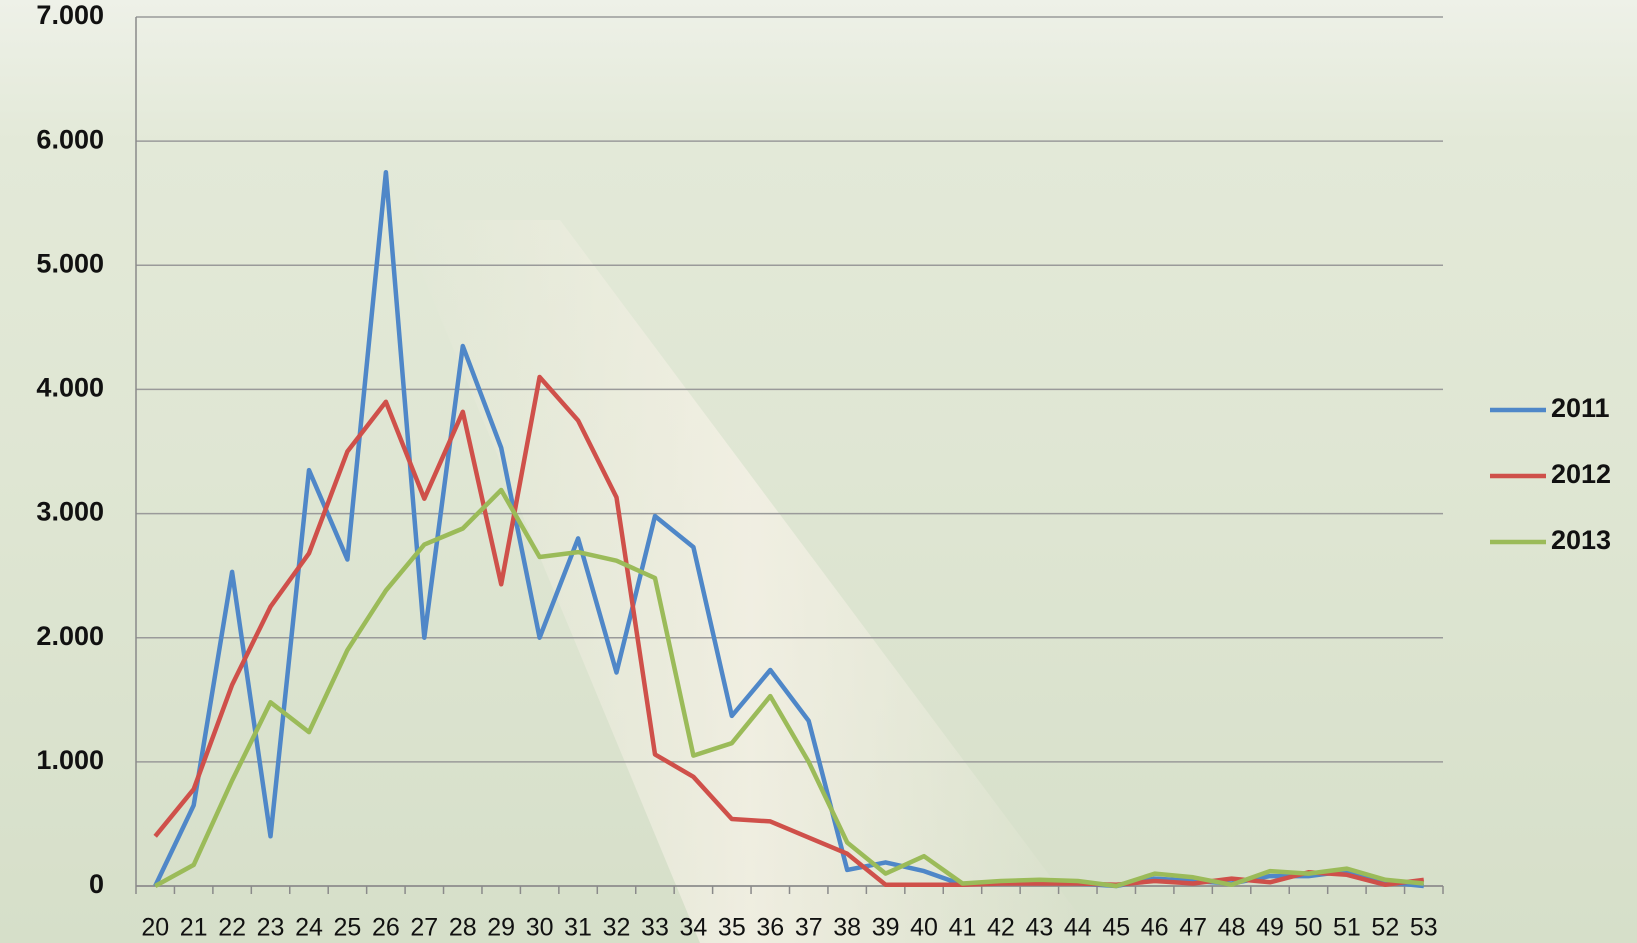  What do you see at coordinates (540, 928) in the screenshot?
I see `x-tick-label: 30` at bounding box center [540, 928].